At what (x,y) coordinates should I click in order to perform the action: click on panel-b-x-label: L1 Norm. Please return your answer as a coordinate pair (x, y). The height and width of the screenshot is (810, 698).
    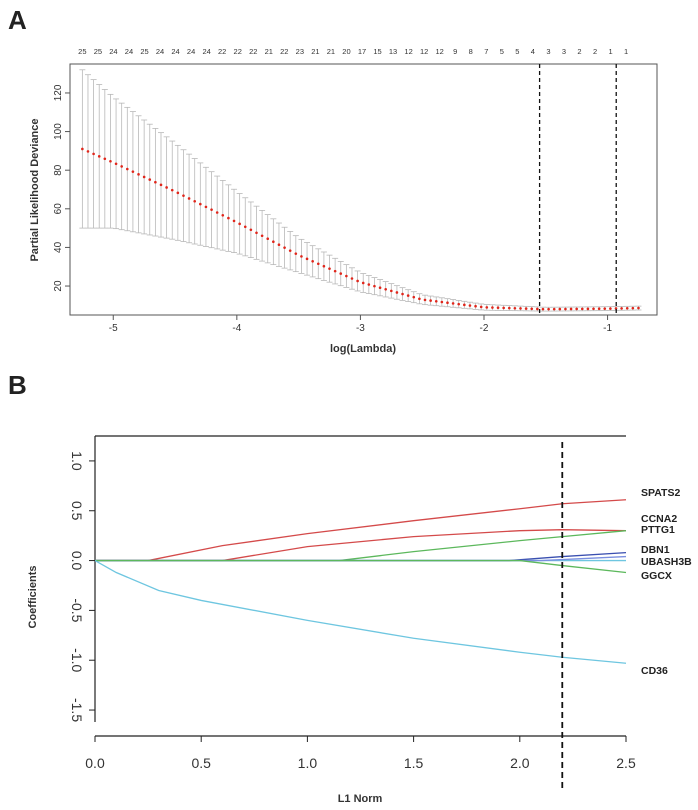
    Looking at the image, I should click on (360, 799).